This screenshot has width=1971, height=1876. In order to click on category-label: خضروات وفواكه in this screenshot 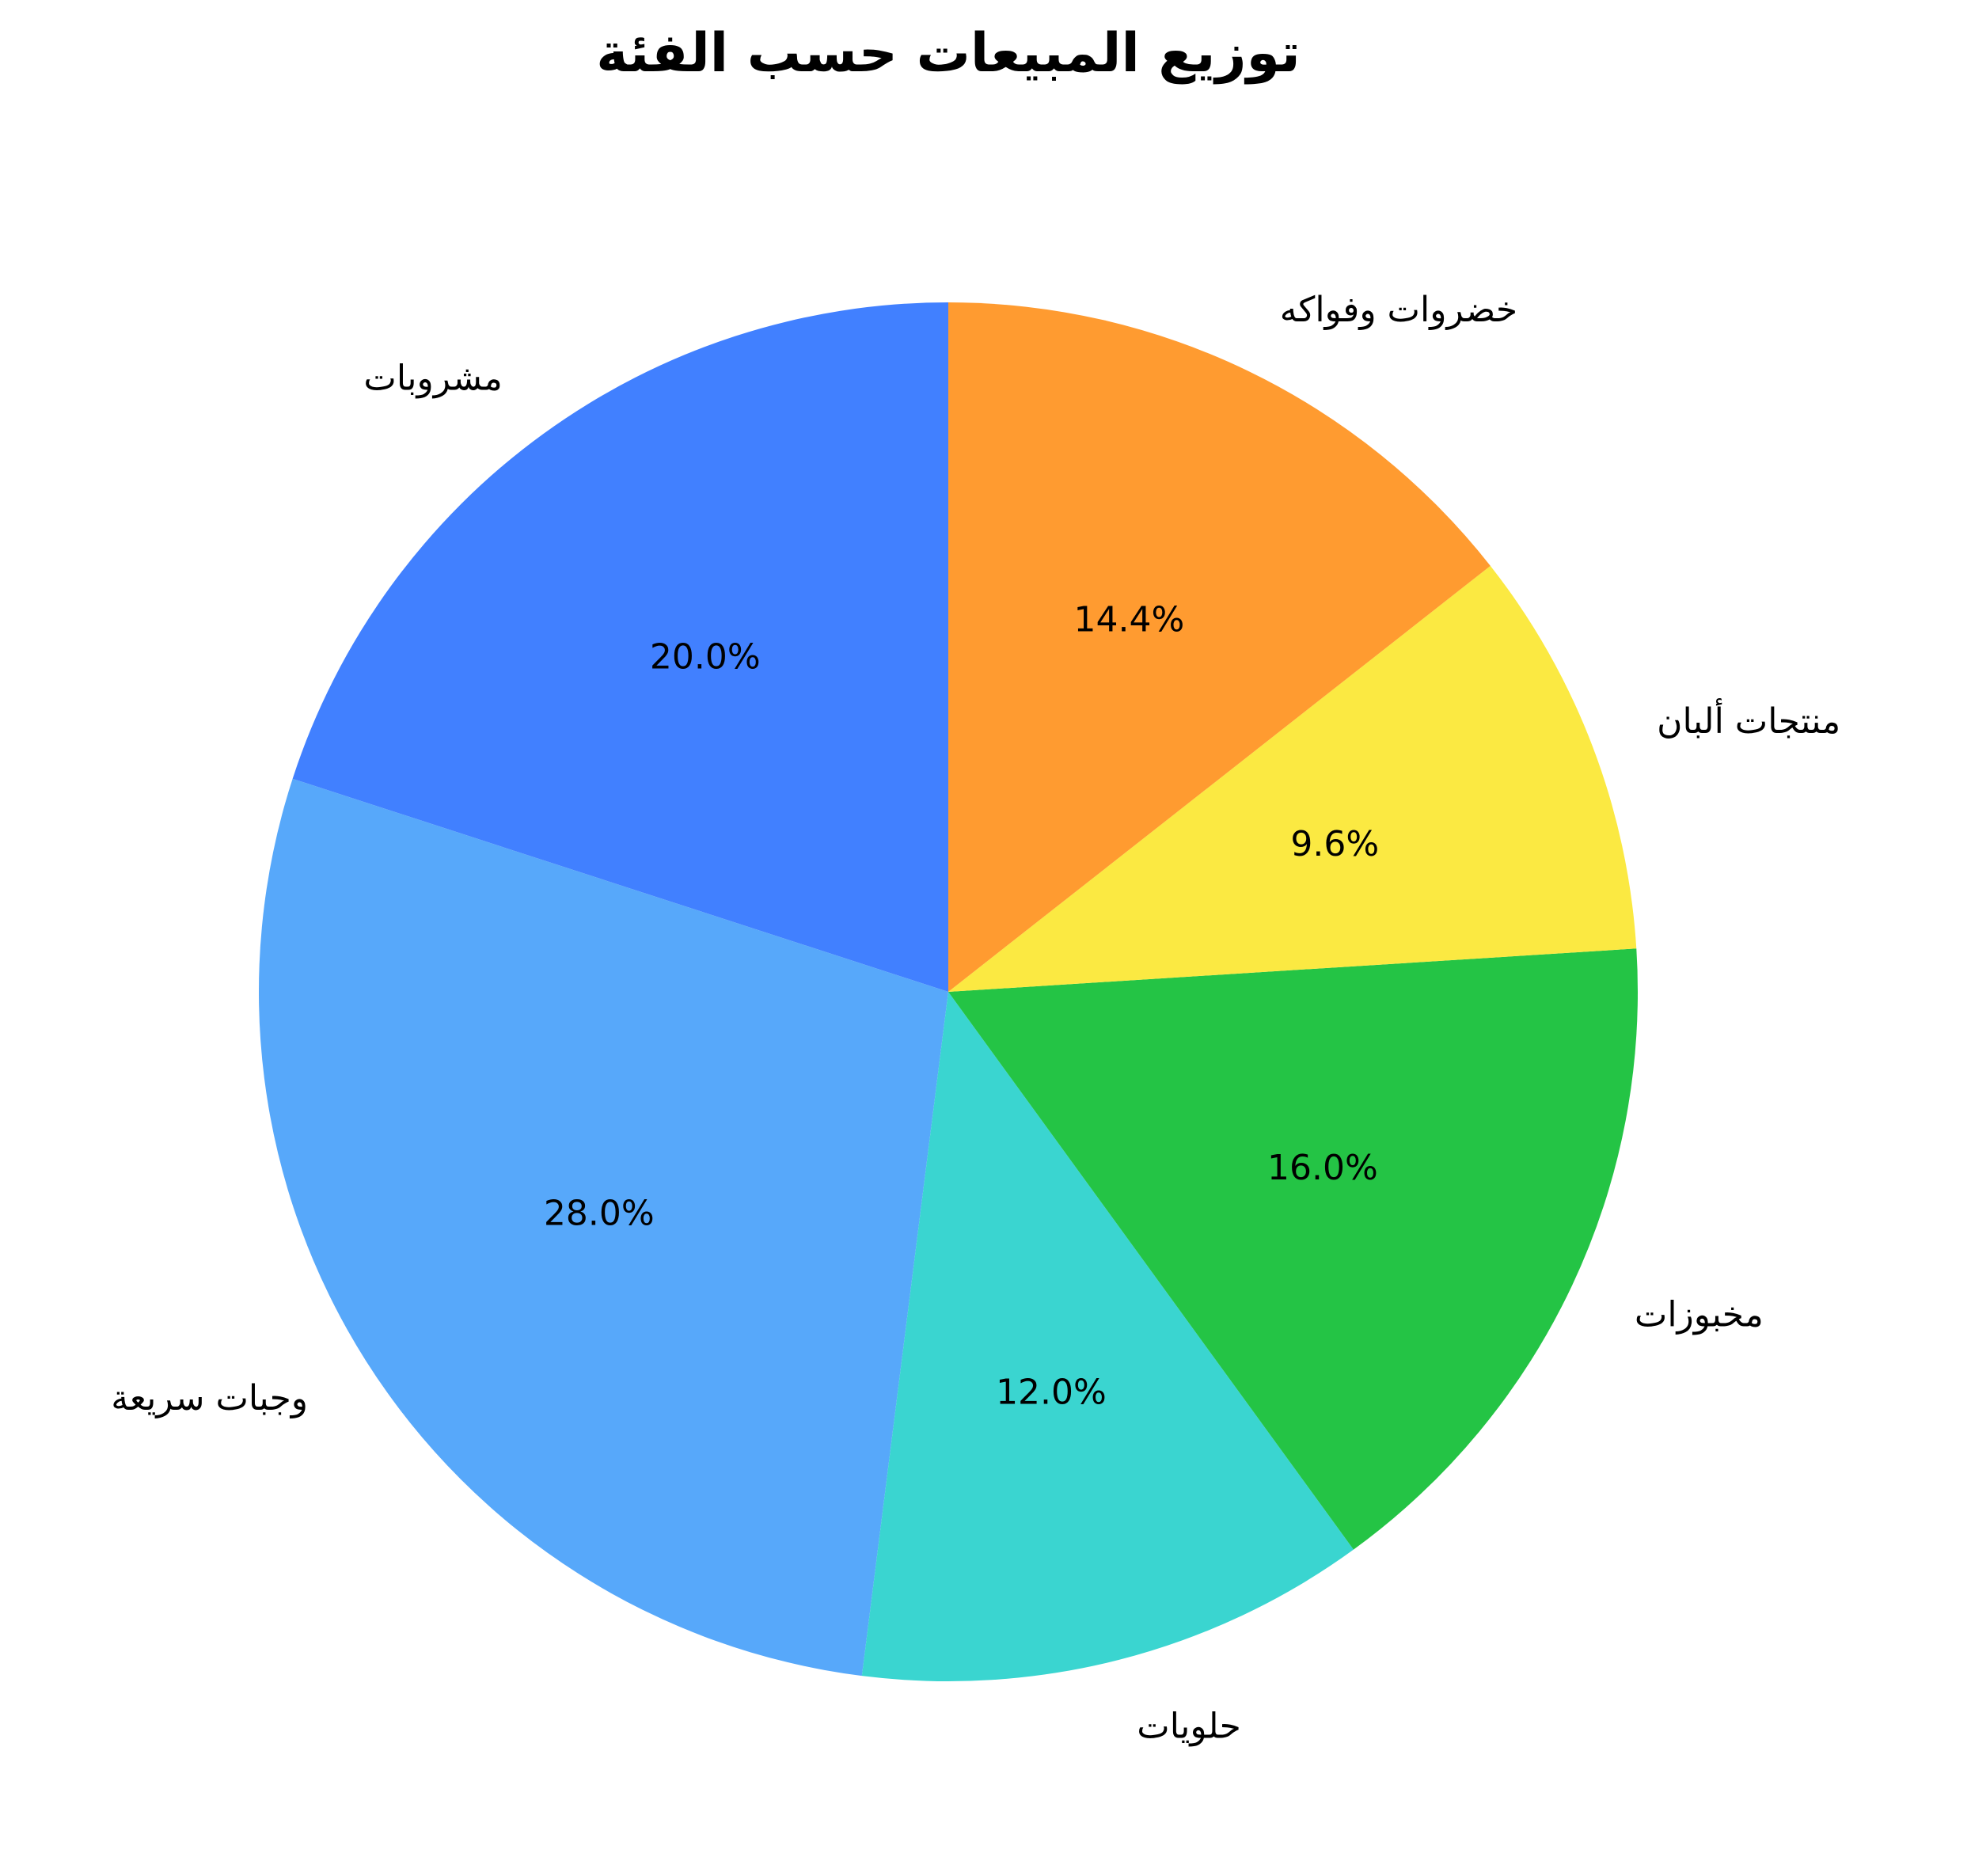, I will do `click(1398, 310)`.